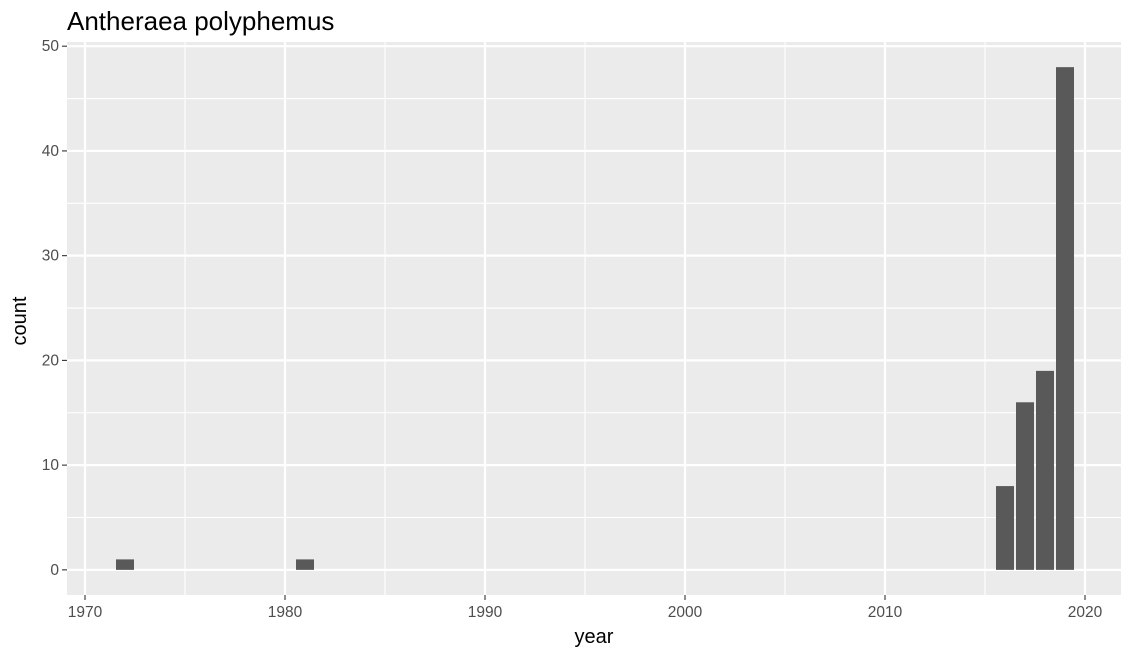  I want to click on x-tick-label: 1990, so click(485, 612).